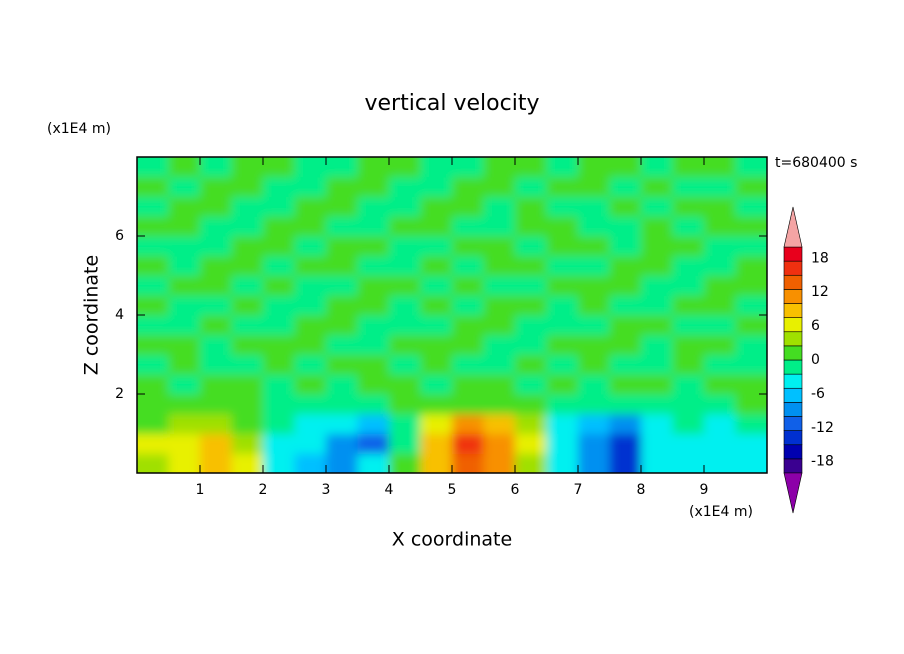 The width and height of the screenshot is (904, 654). I want to click on x-tick-label: 3, so click(326, 490).